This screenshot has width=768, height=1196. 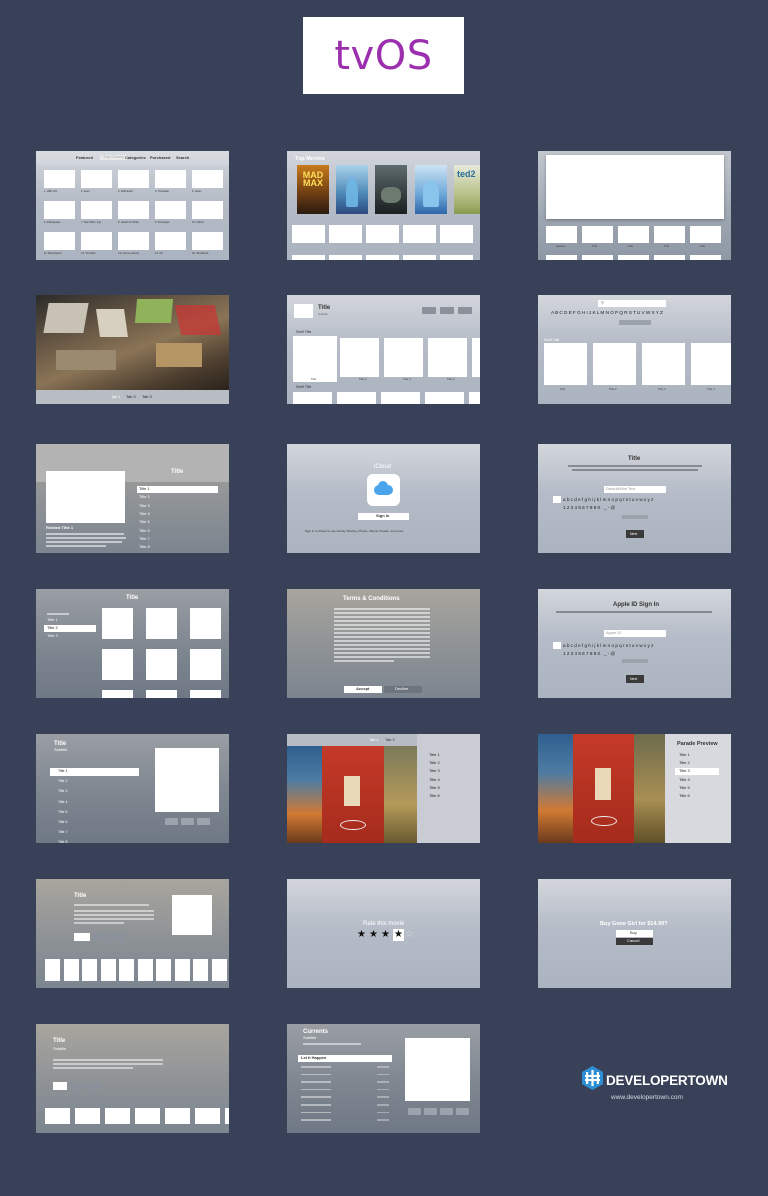 I want to click on buy-button, so click(x=634, y=933).